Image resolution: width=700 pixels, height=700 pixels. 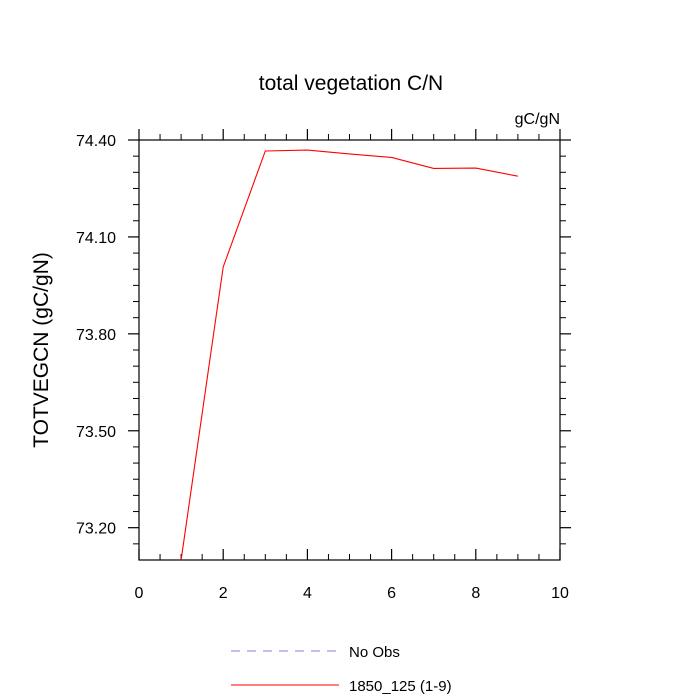 I want to click on units-label: gC/gN, so click(x=537, y=119).